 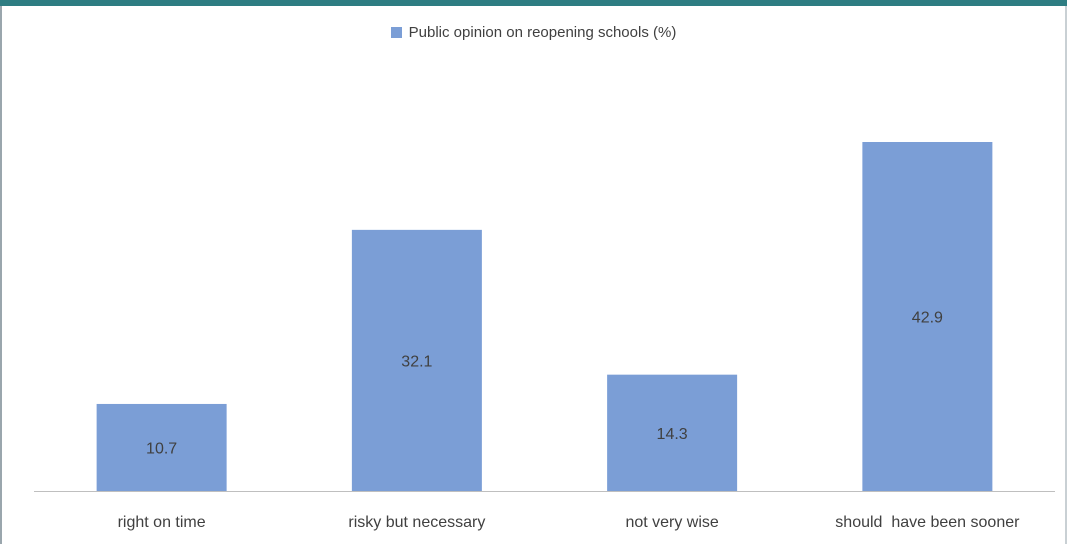 I want to click on chart-legend: Public opinion on reopening schools (%), so click(x=533, y=32).